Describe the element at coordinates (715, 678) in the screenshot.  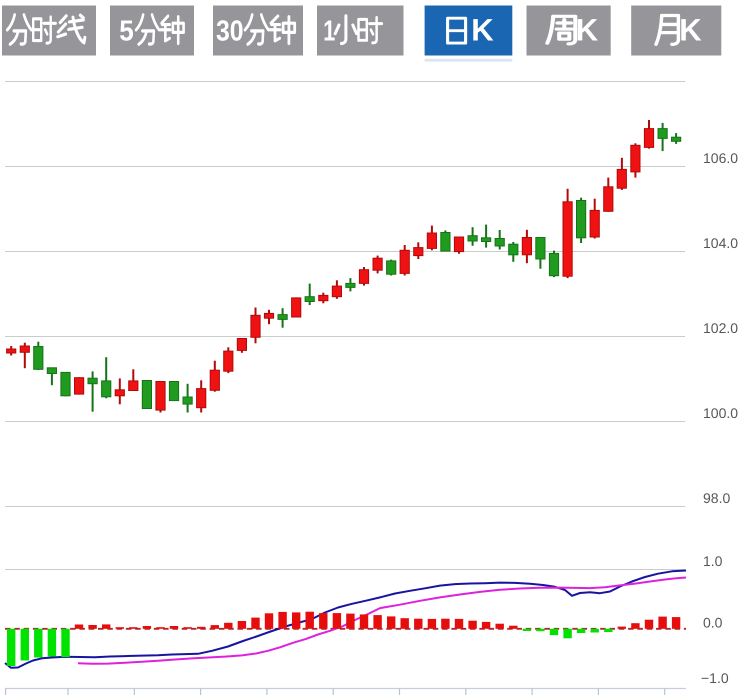
I see `svg-text: −1.0` at that location.